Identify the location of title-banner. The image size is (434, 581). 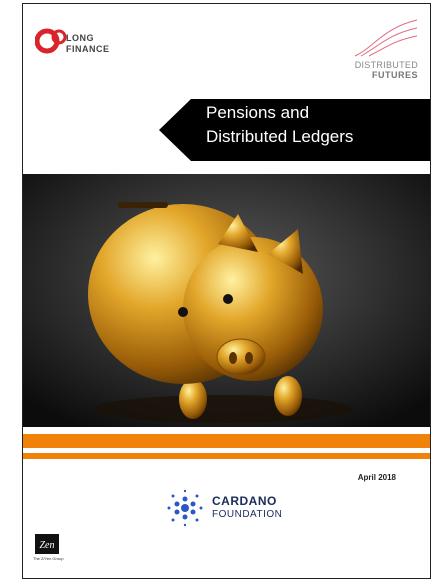
(294, 130).